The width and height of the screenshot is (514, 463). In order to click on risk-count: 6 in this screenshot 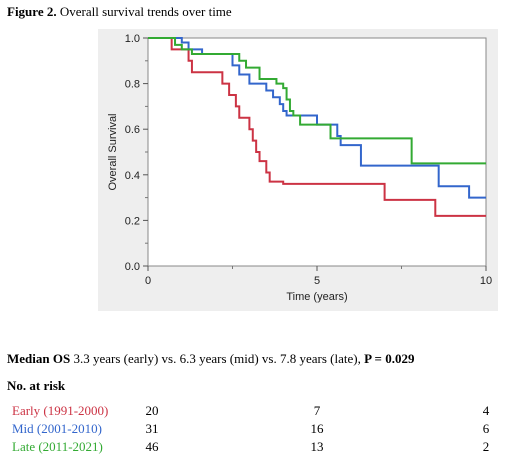, I will do `click(486, 428)`.